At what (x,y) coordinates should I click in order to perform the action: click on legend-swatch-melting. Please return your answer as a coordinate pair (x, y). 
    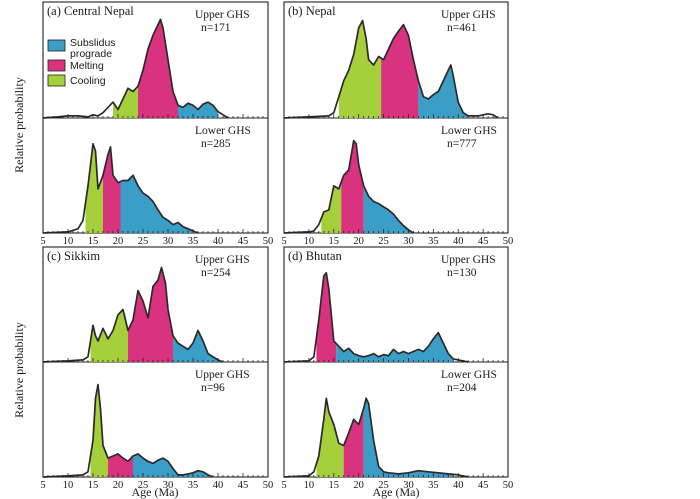
    Looking at the image, I should click on (56, 65).